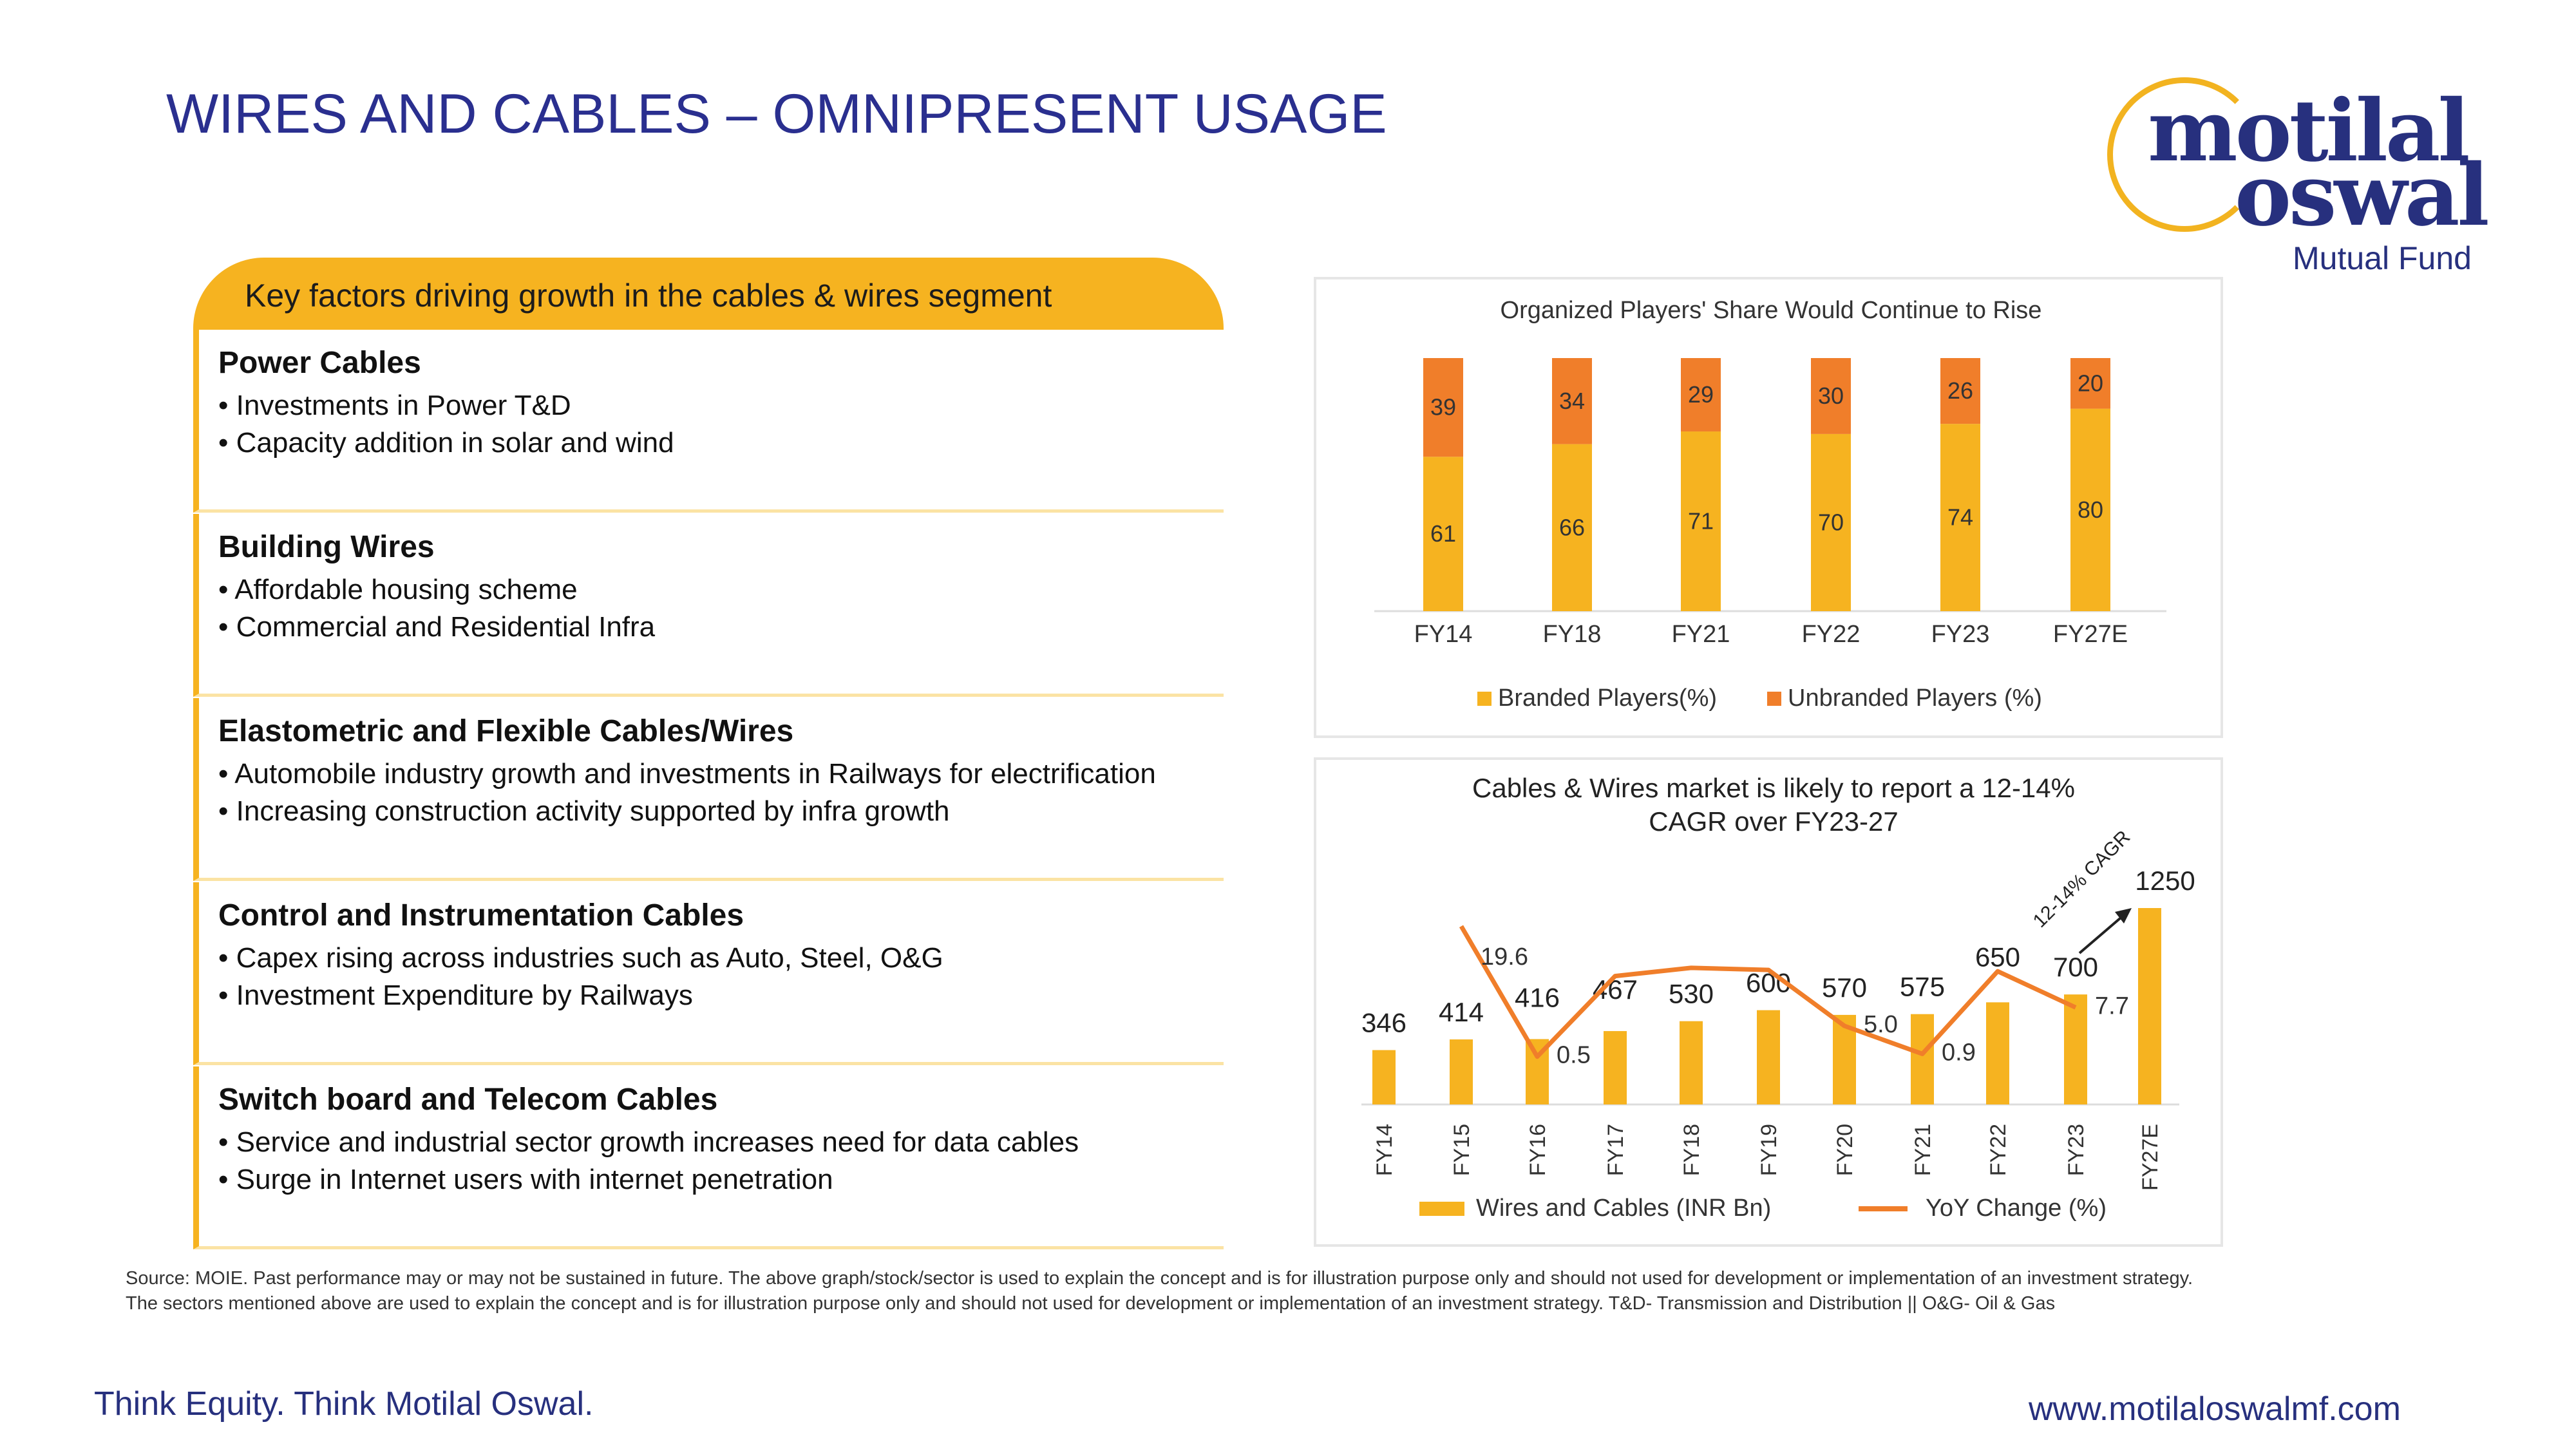 This screenshot has height=1449, width=2576. Describe the element at coordinates (2184, 155) in the screenshot. I see `logo-ring-icon` at that location.